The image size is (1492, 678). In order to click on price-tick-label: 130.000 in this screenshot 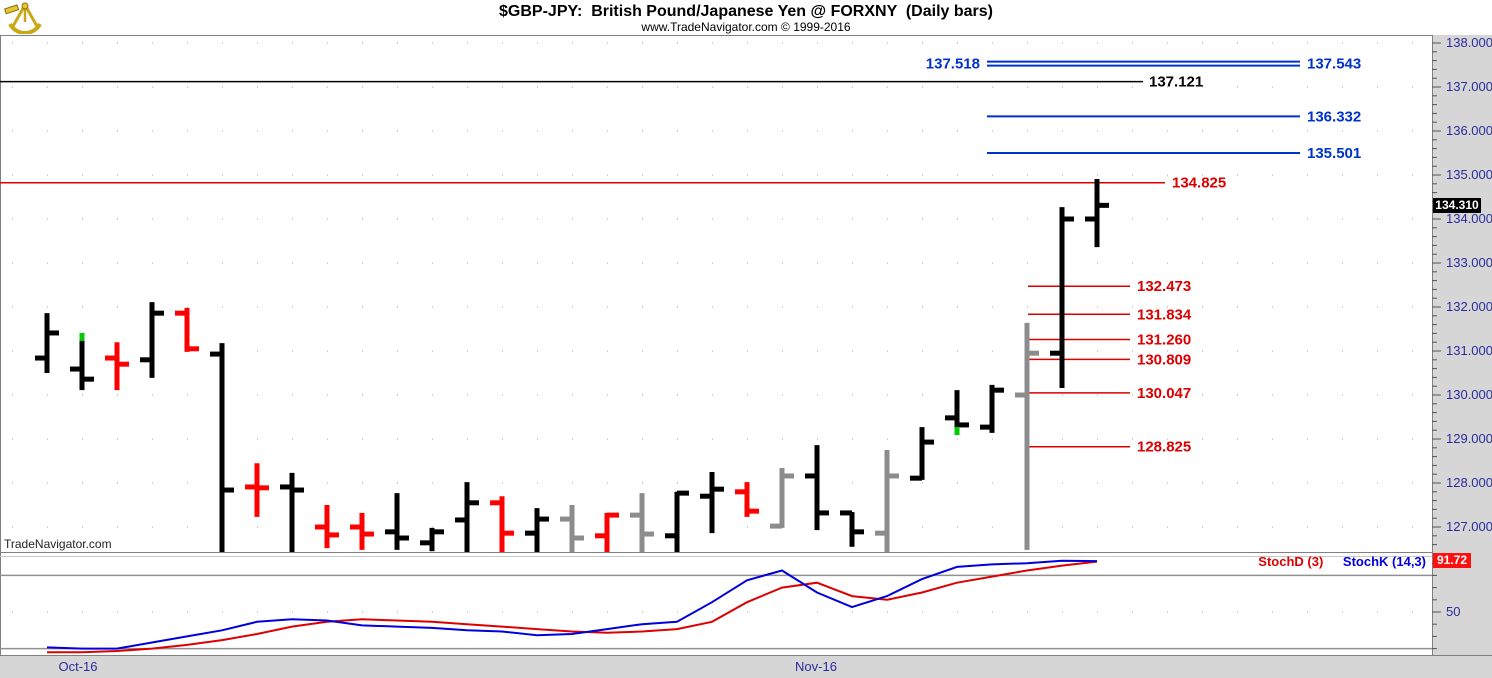, I will do `click(1469, 394)`.